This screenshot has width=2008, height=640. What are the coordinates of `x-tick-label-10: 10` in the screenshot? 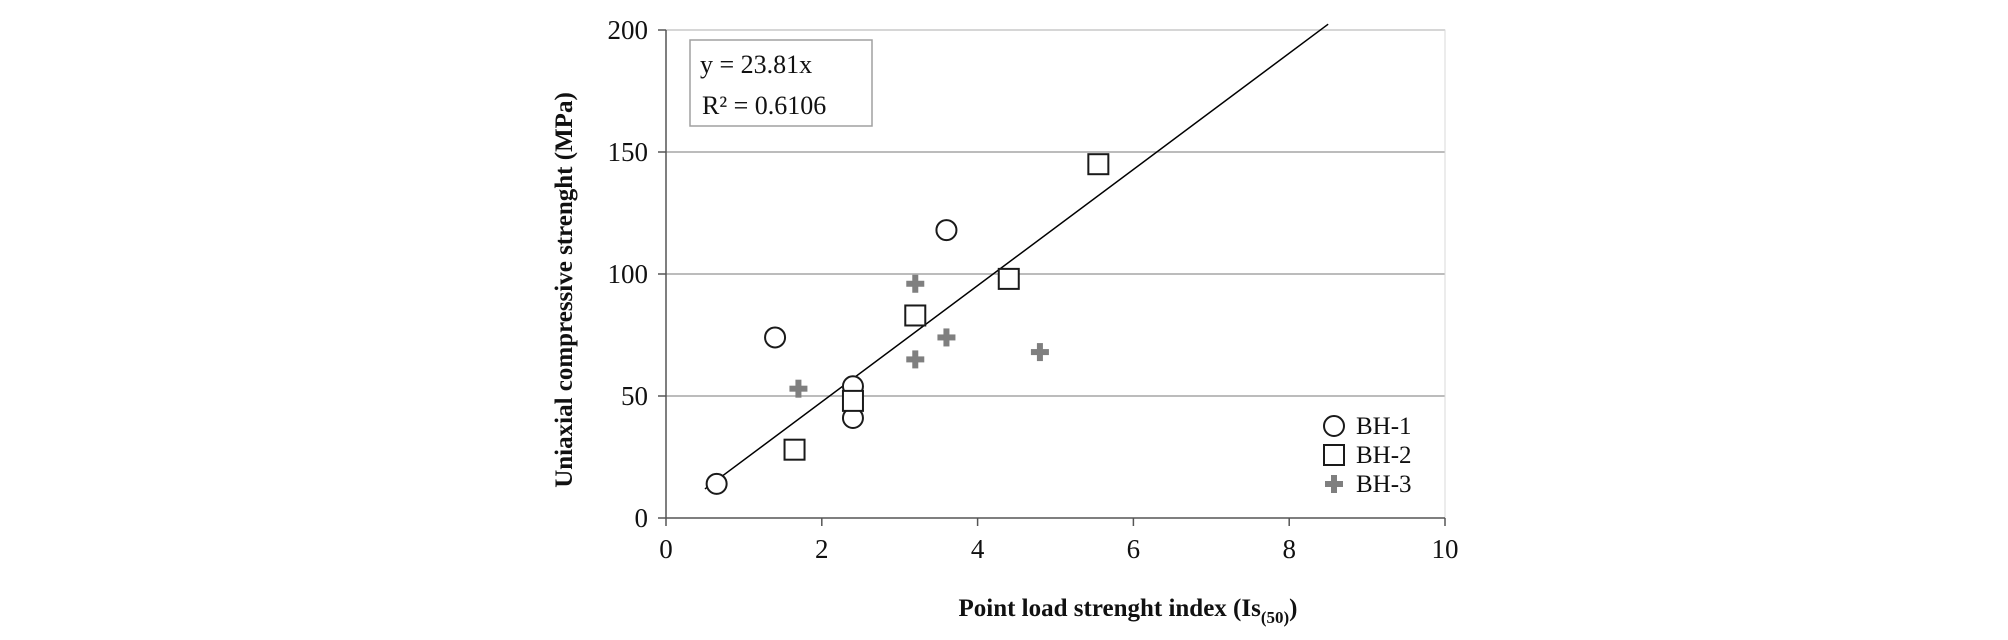 It's located at (1445, 549).